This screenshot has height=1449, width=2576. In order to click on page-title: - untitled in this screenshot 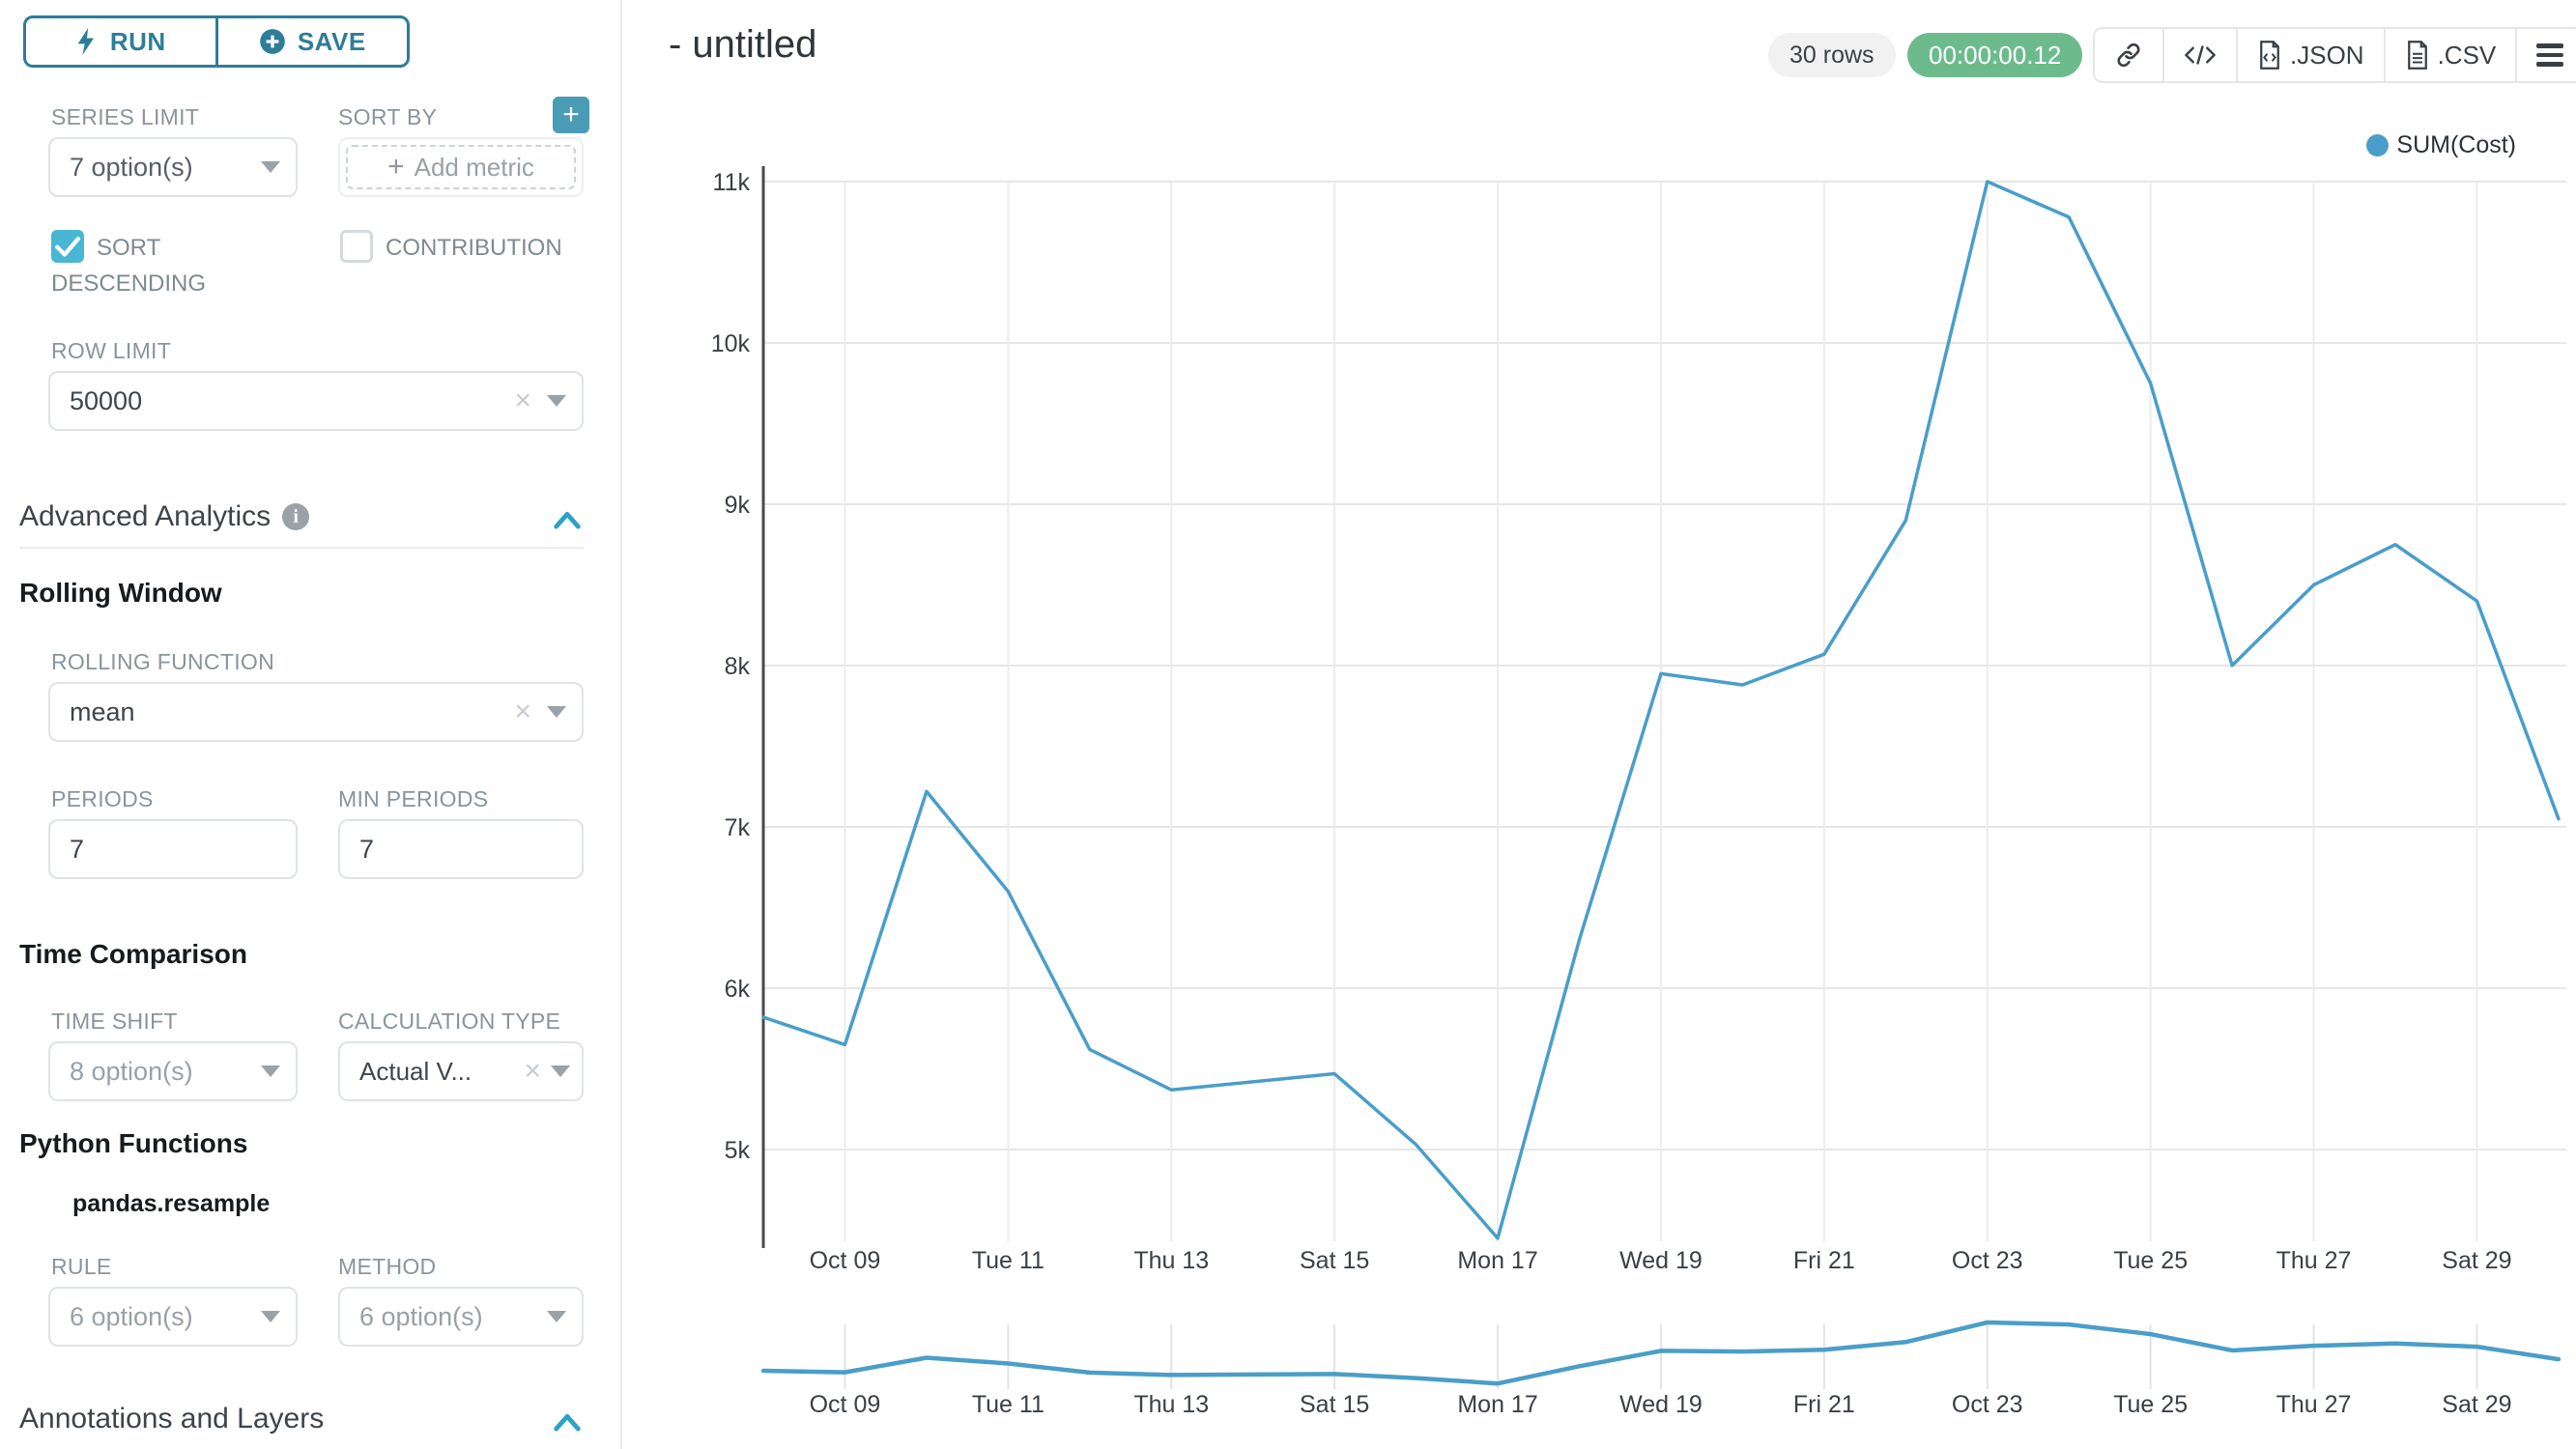, I will do `click(743, 44)`.